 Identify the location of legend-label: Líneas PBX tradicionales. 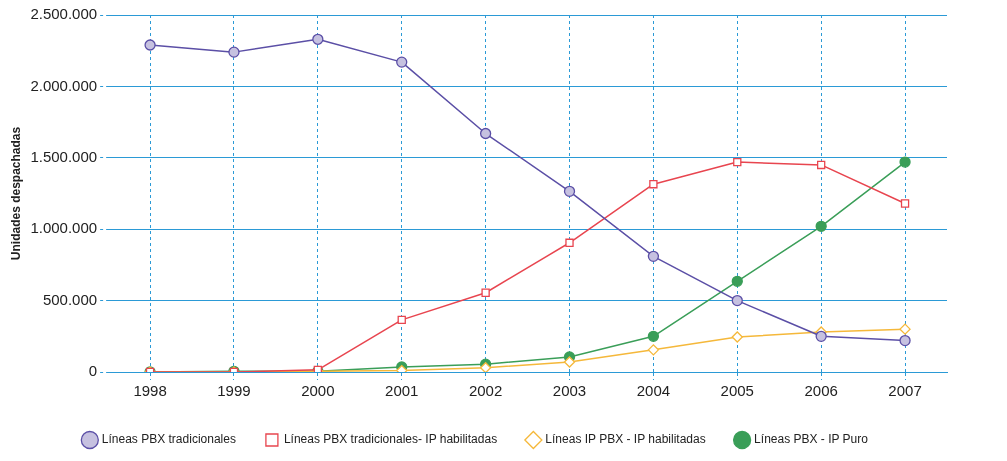
(168, 439).